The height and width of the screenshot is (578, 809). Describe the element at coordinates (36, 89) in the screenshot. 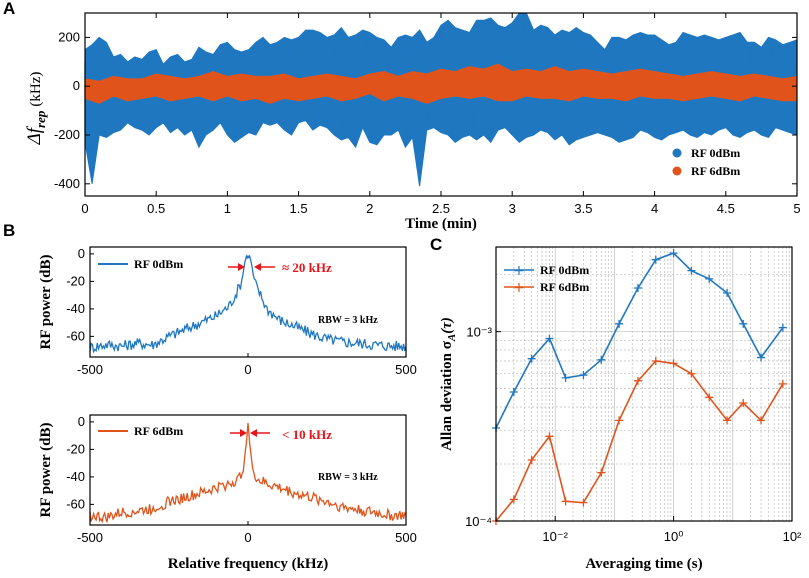

I see `panel-a-ylabel-unit: (kHz)` at that location.